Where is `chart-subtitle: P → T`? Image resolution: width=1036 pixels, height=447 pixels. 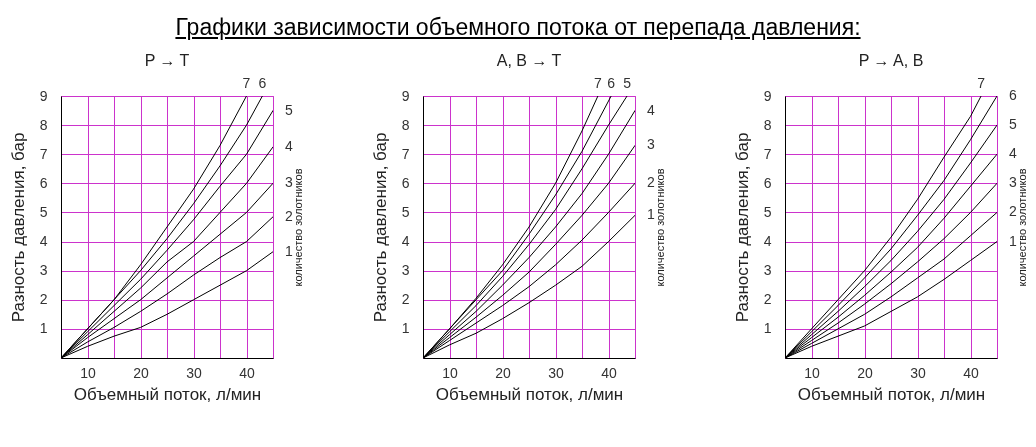 chart-subtitle: P → T is located at coordinates (167, 60).